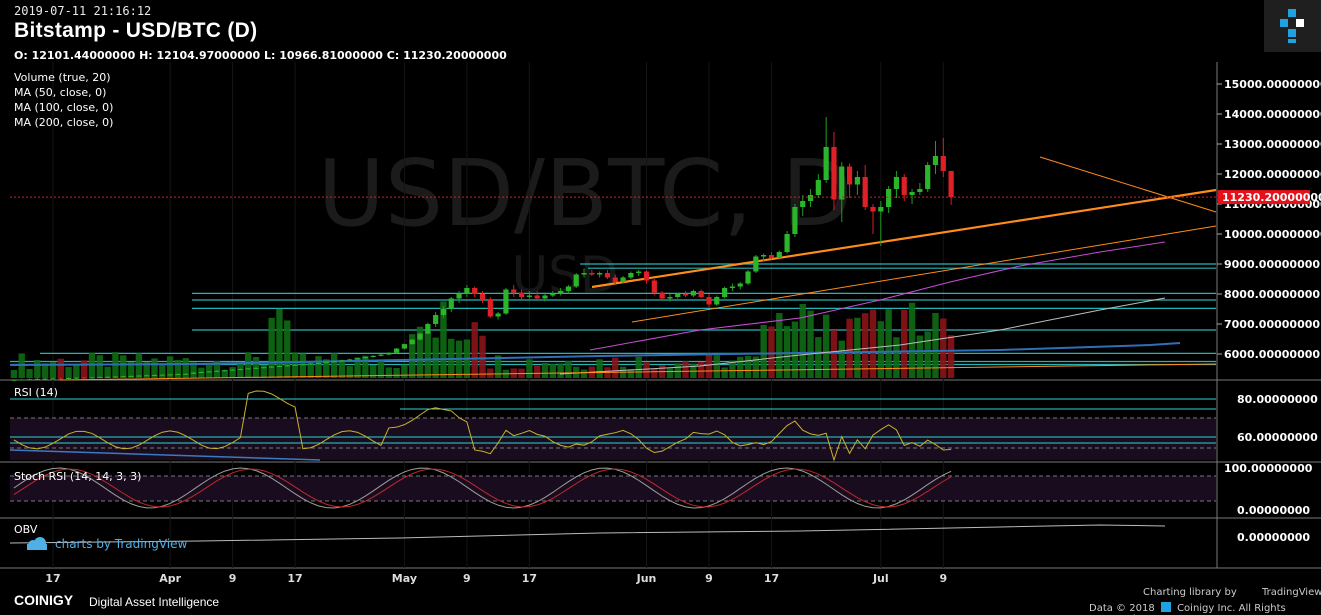 This screenshot has height=615, width=1321. What do you see at coordinates (1292, 26) in the screenshot?
I see `coinigy-logo-icon` at bounding box center [1292, 26].